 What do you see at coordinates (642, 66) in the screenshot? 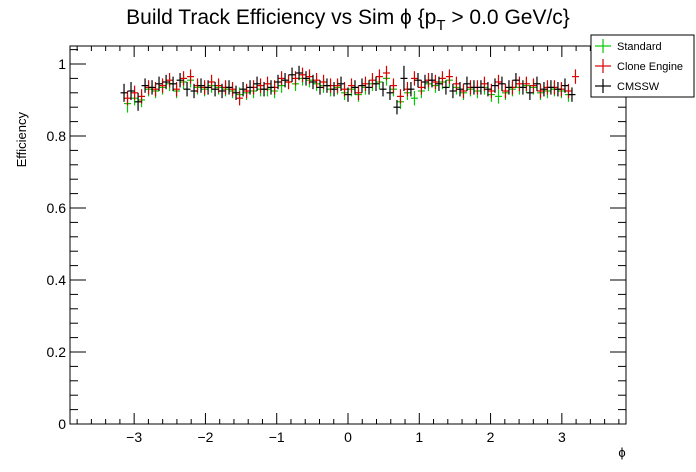
I see `legend: Standard Clone Engine CMSSW` at bounding box center [642, 66].